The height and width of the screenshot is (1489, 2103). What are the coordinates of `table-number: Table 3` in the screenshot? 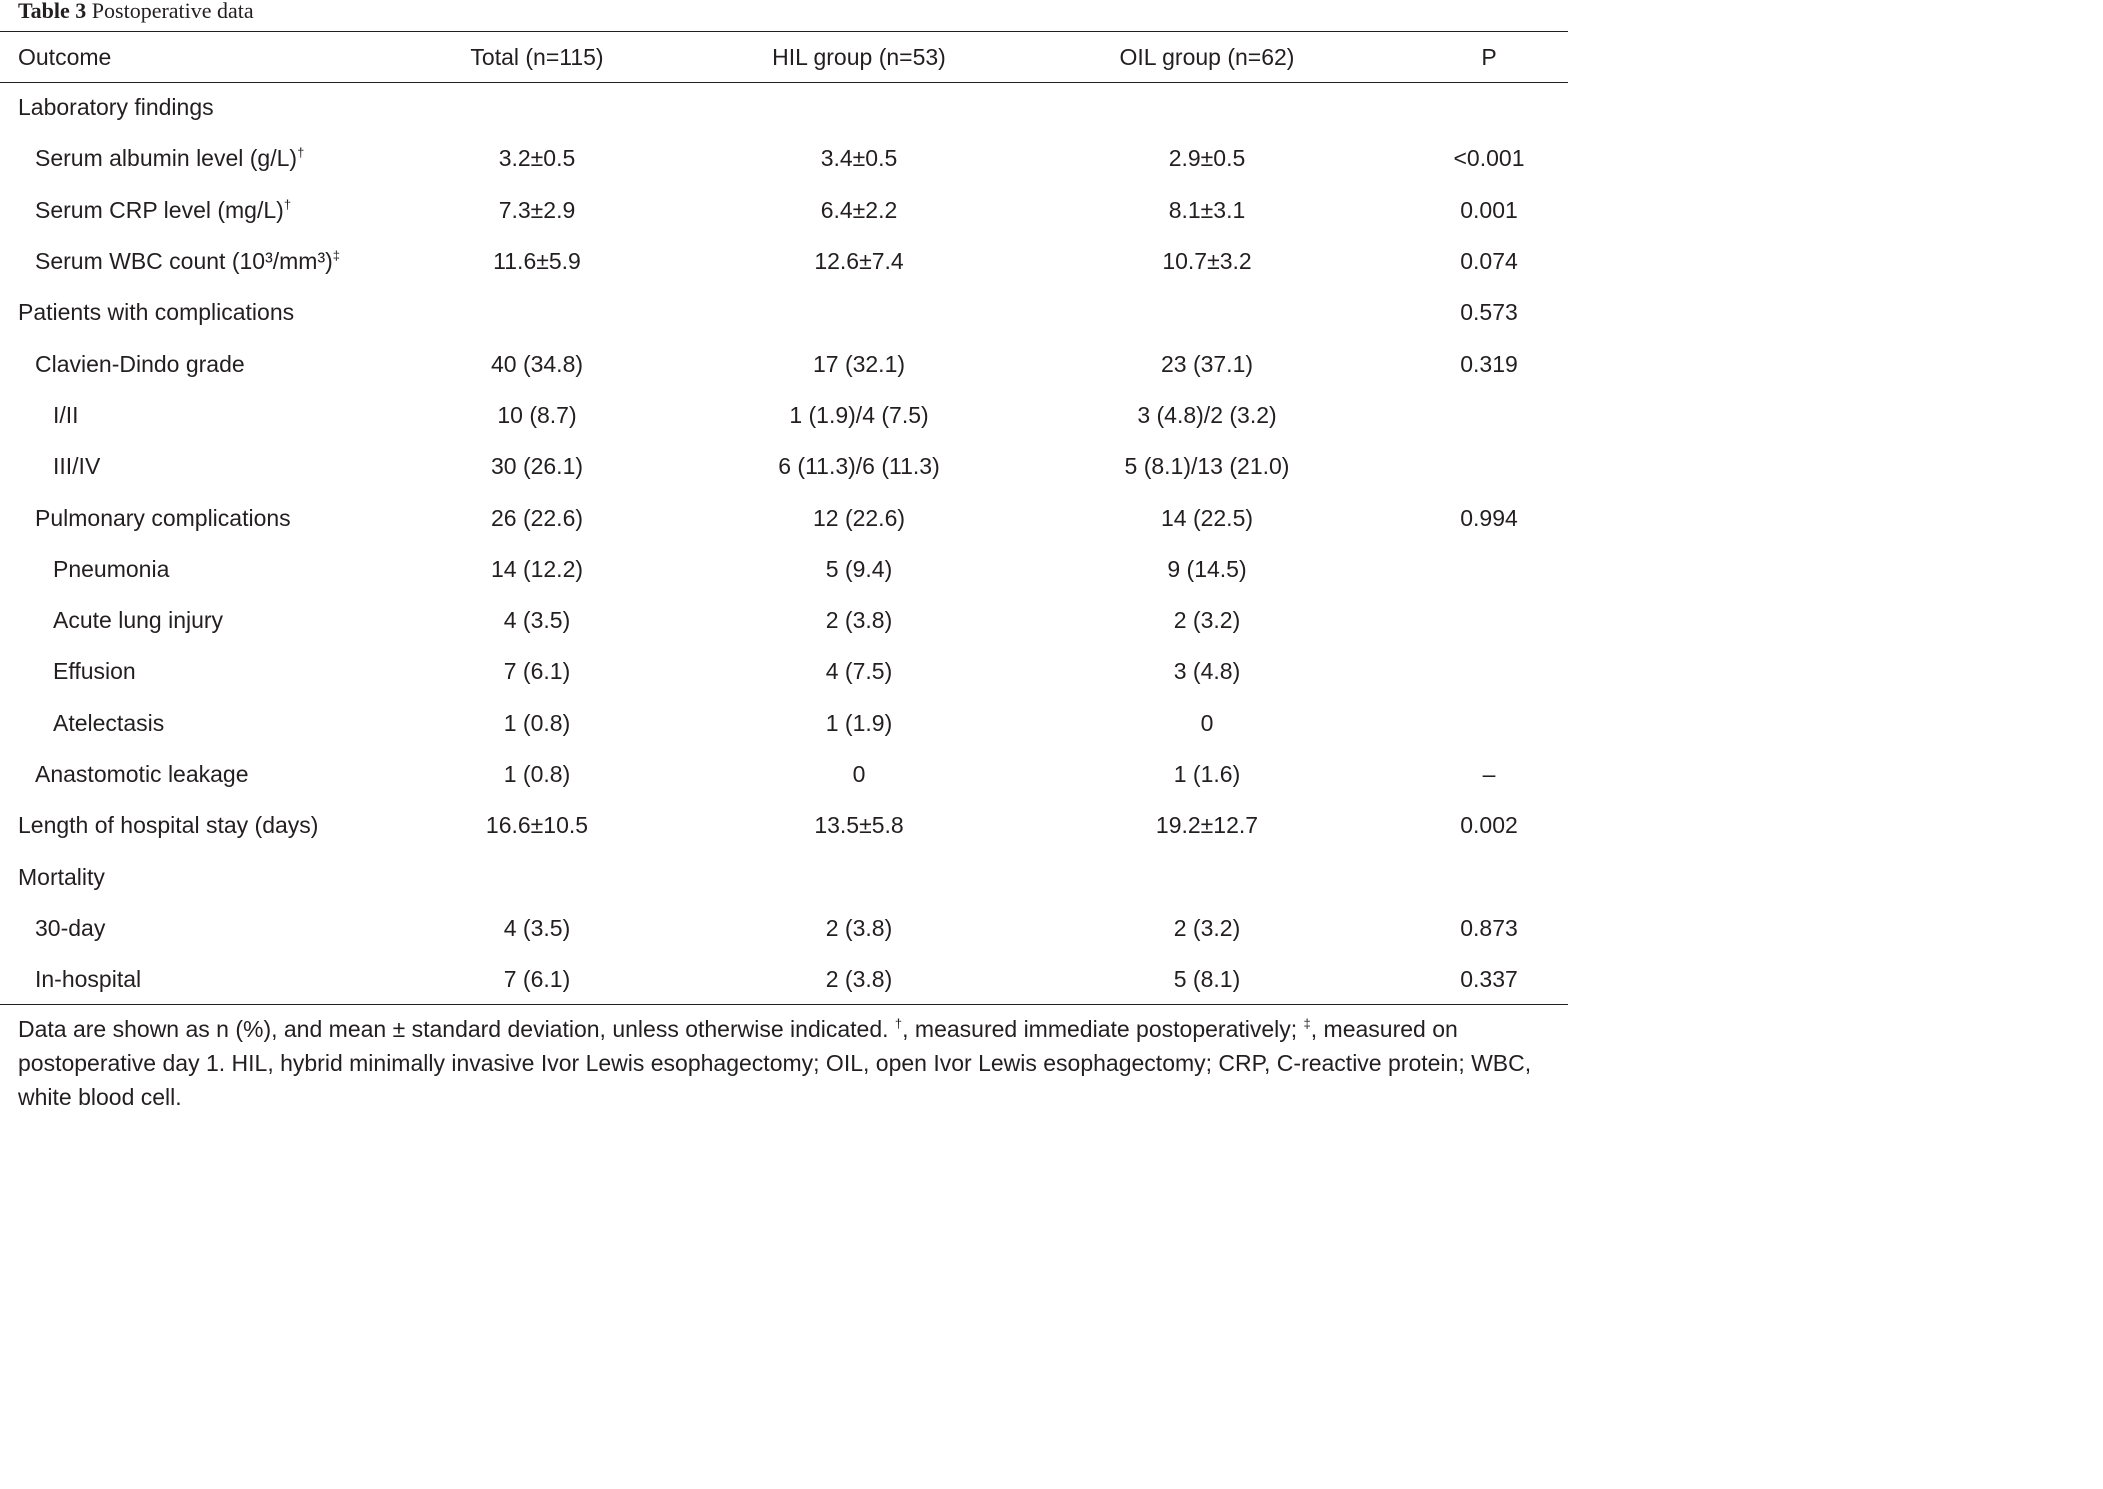 It's located at (52, 11).